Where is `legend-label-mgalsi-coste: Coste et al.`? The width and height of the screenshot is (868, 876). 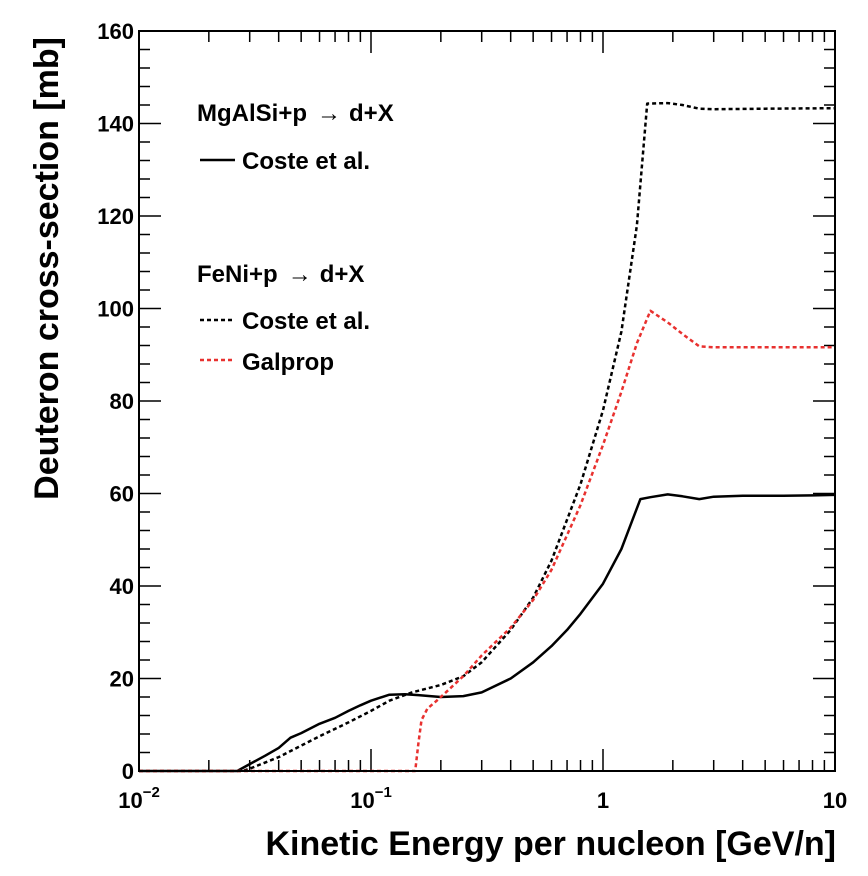 legend-label-mgalsi-coste: Coste et al. is located at coordinates (306, 161).